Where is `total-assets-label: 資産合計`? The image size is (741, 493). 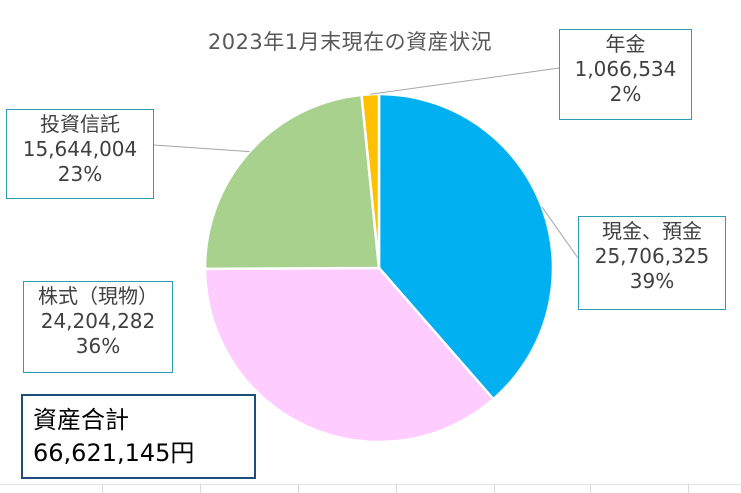
total-assets-label: 資産合計 is located at coordinates (81, 420).